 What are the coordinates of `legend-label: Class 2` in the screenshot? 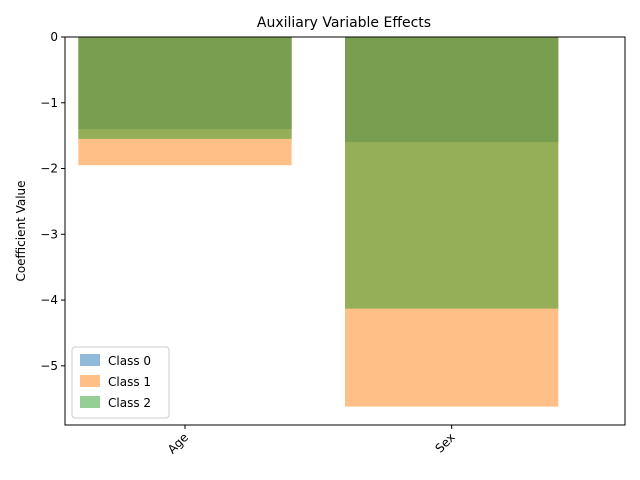 It's located at (129, 403).